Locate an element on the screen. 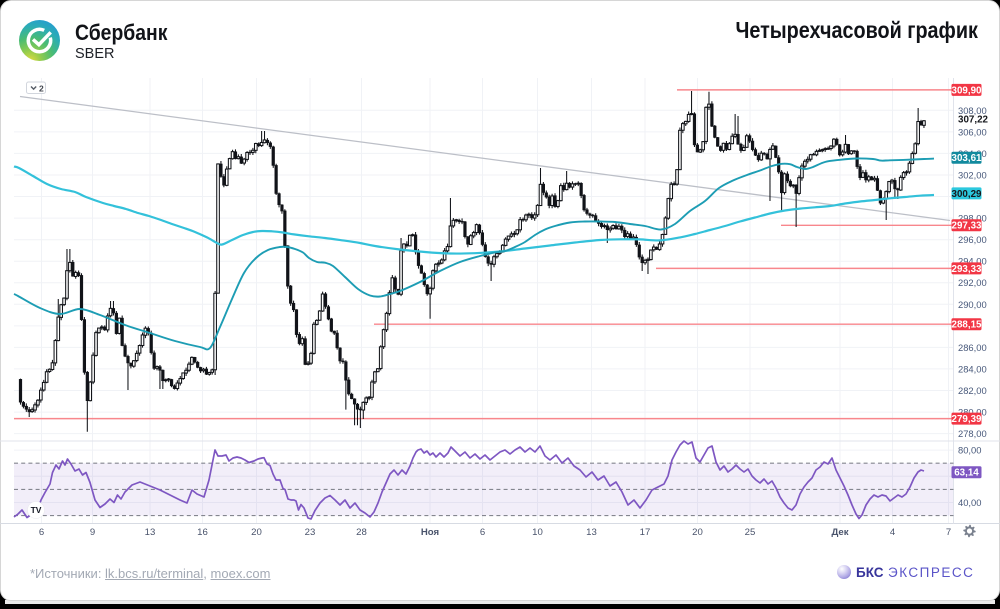  svg-text: TV is located at coordinates (36, 510).